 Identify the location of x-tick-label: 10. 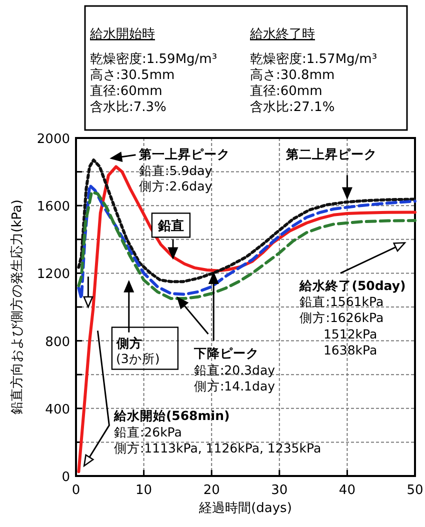
(144, 490).